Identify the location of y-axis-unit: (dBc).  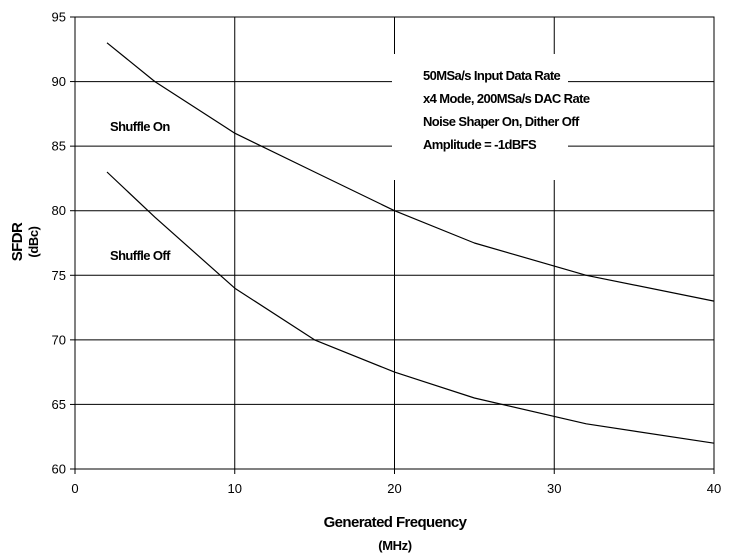
(33, 241).